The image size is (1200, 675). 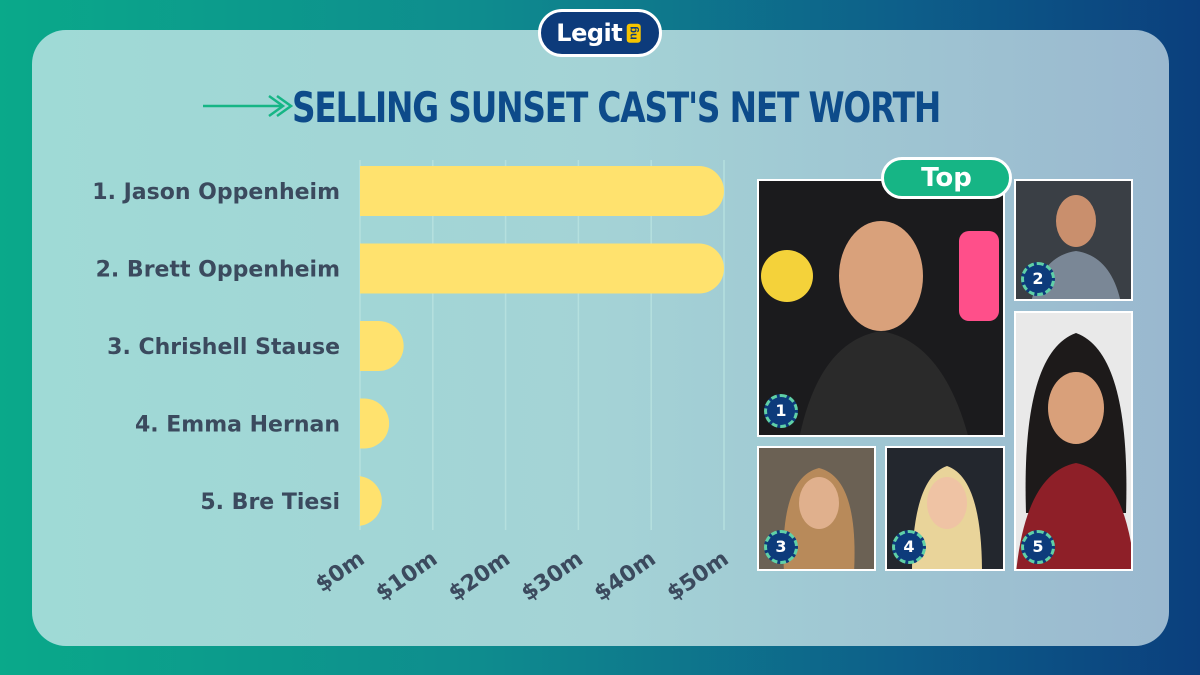 I want to click on chart-title: SELLING SUNSET CAST'S NET WORTH, so click(x=616, y=107).